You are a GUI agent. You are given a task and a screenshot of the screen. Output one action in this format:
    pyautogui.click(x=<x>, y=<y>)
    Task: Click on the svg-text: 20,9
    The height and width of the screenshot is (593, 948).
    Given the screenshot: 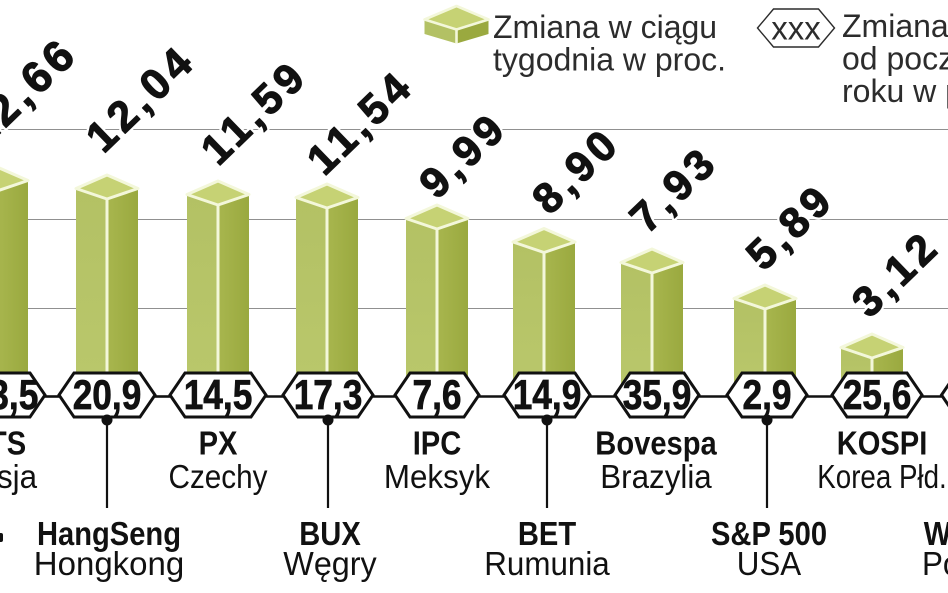 What is the action you would take?
    pyautogui.click(x=107, y=395)
    